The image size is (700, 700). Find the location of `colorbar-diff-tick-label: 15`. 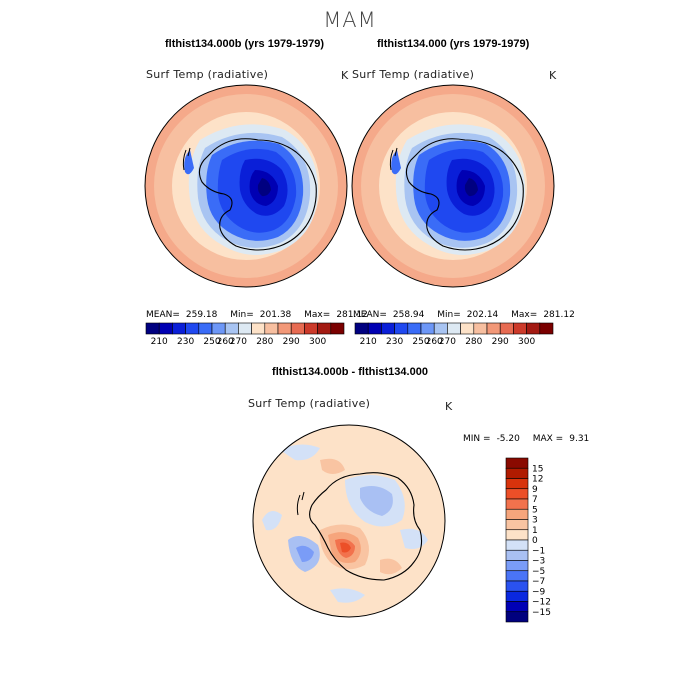

colorbar-diff-tick-label: 15 is located at coordinates (537, 469).